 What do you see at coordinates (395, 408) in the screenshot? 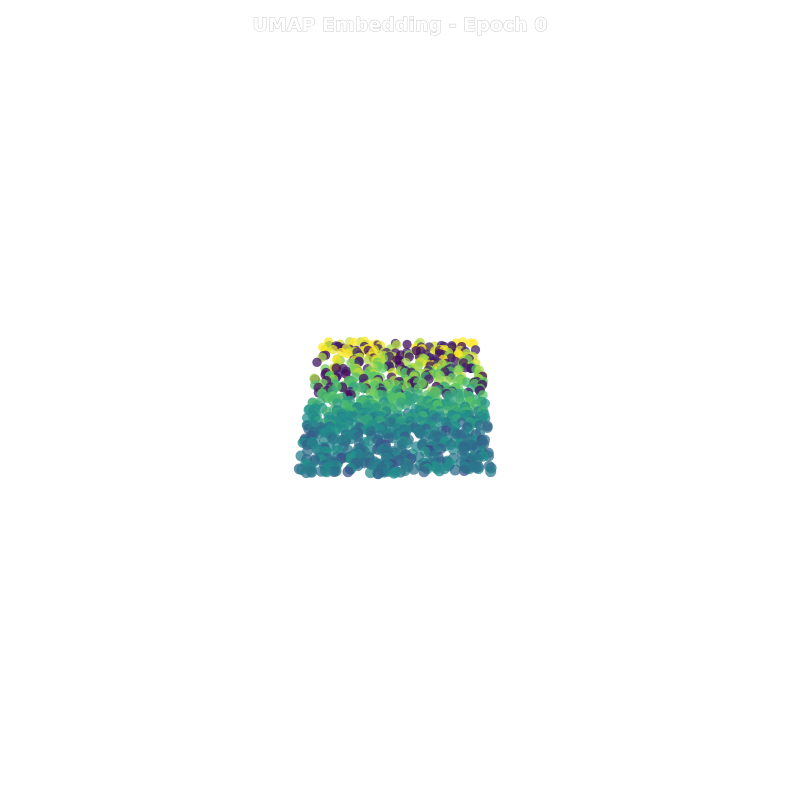
I see `scatter-points-layer` at bounding box center [395, 408].